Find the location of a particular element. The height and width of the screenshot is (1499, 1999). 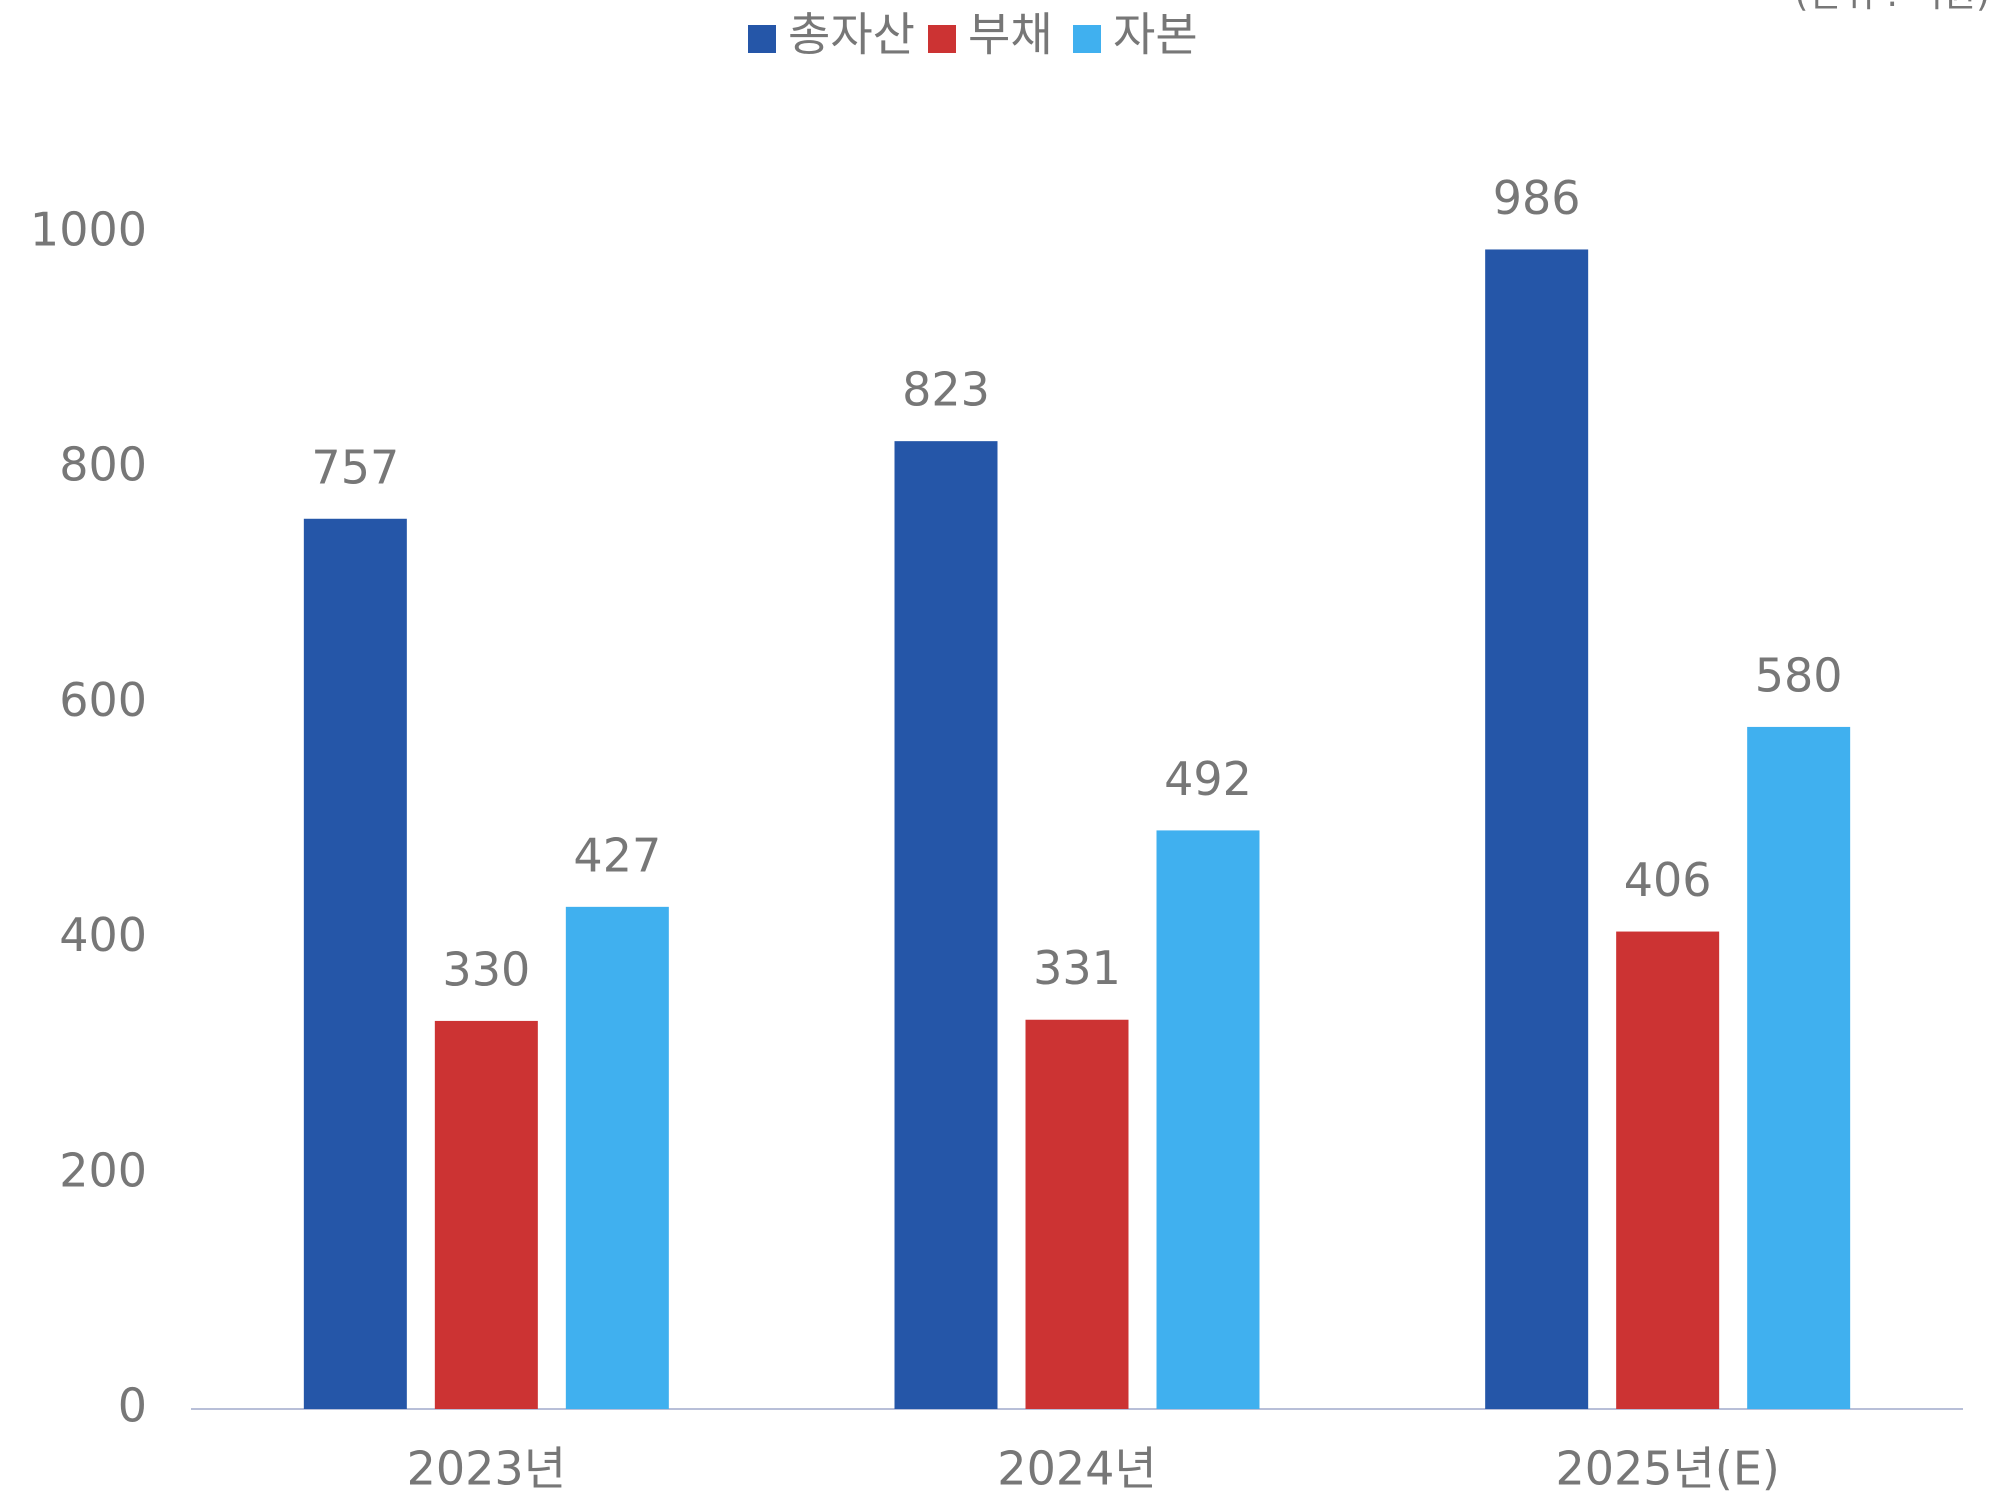

legend-label: 총자산 is located at coordinates (851, 35).